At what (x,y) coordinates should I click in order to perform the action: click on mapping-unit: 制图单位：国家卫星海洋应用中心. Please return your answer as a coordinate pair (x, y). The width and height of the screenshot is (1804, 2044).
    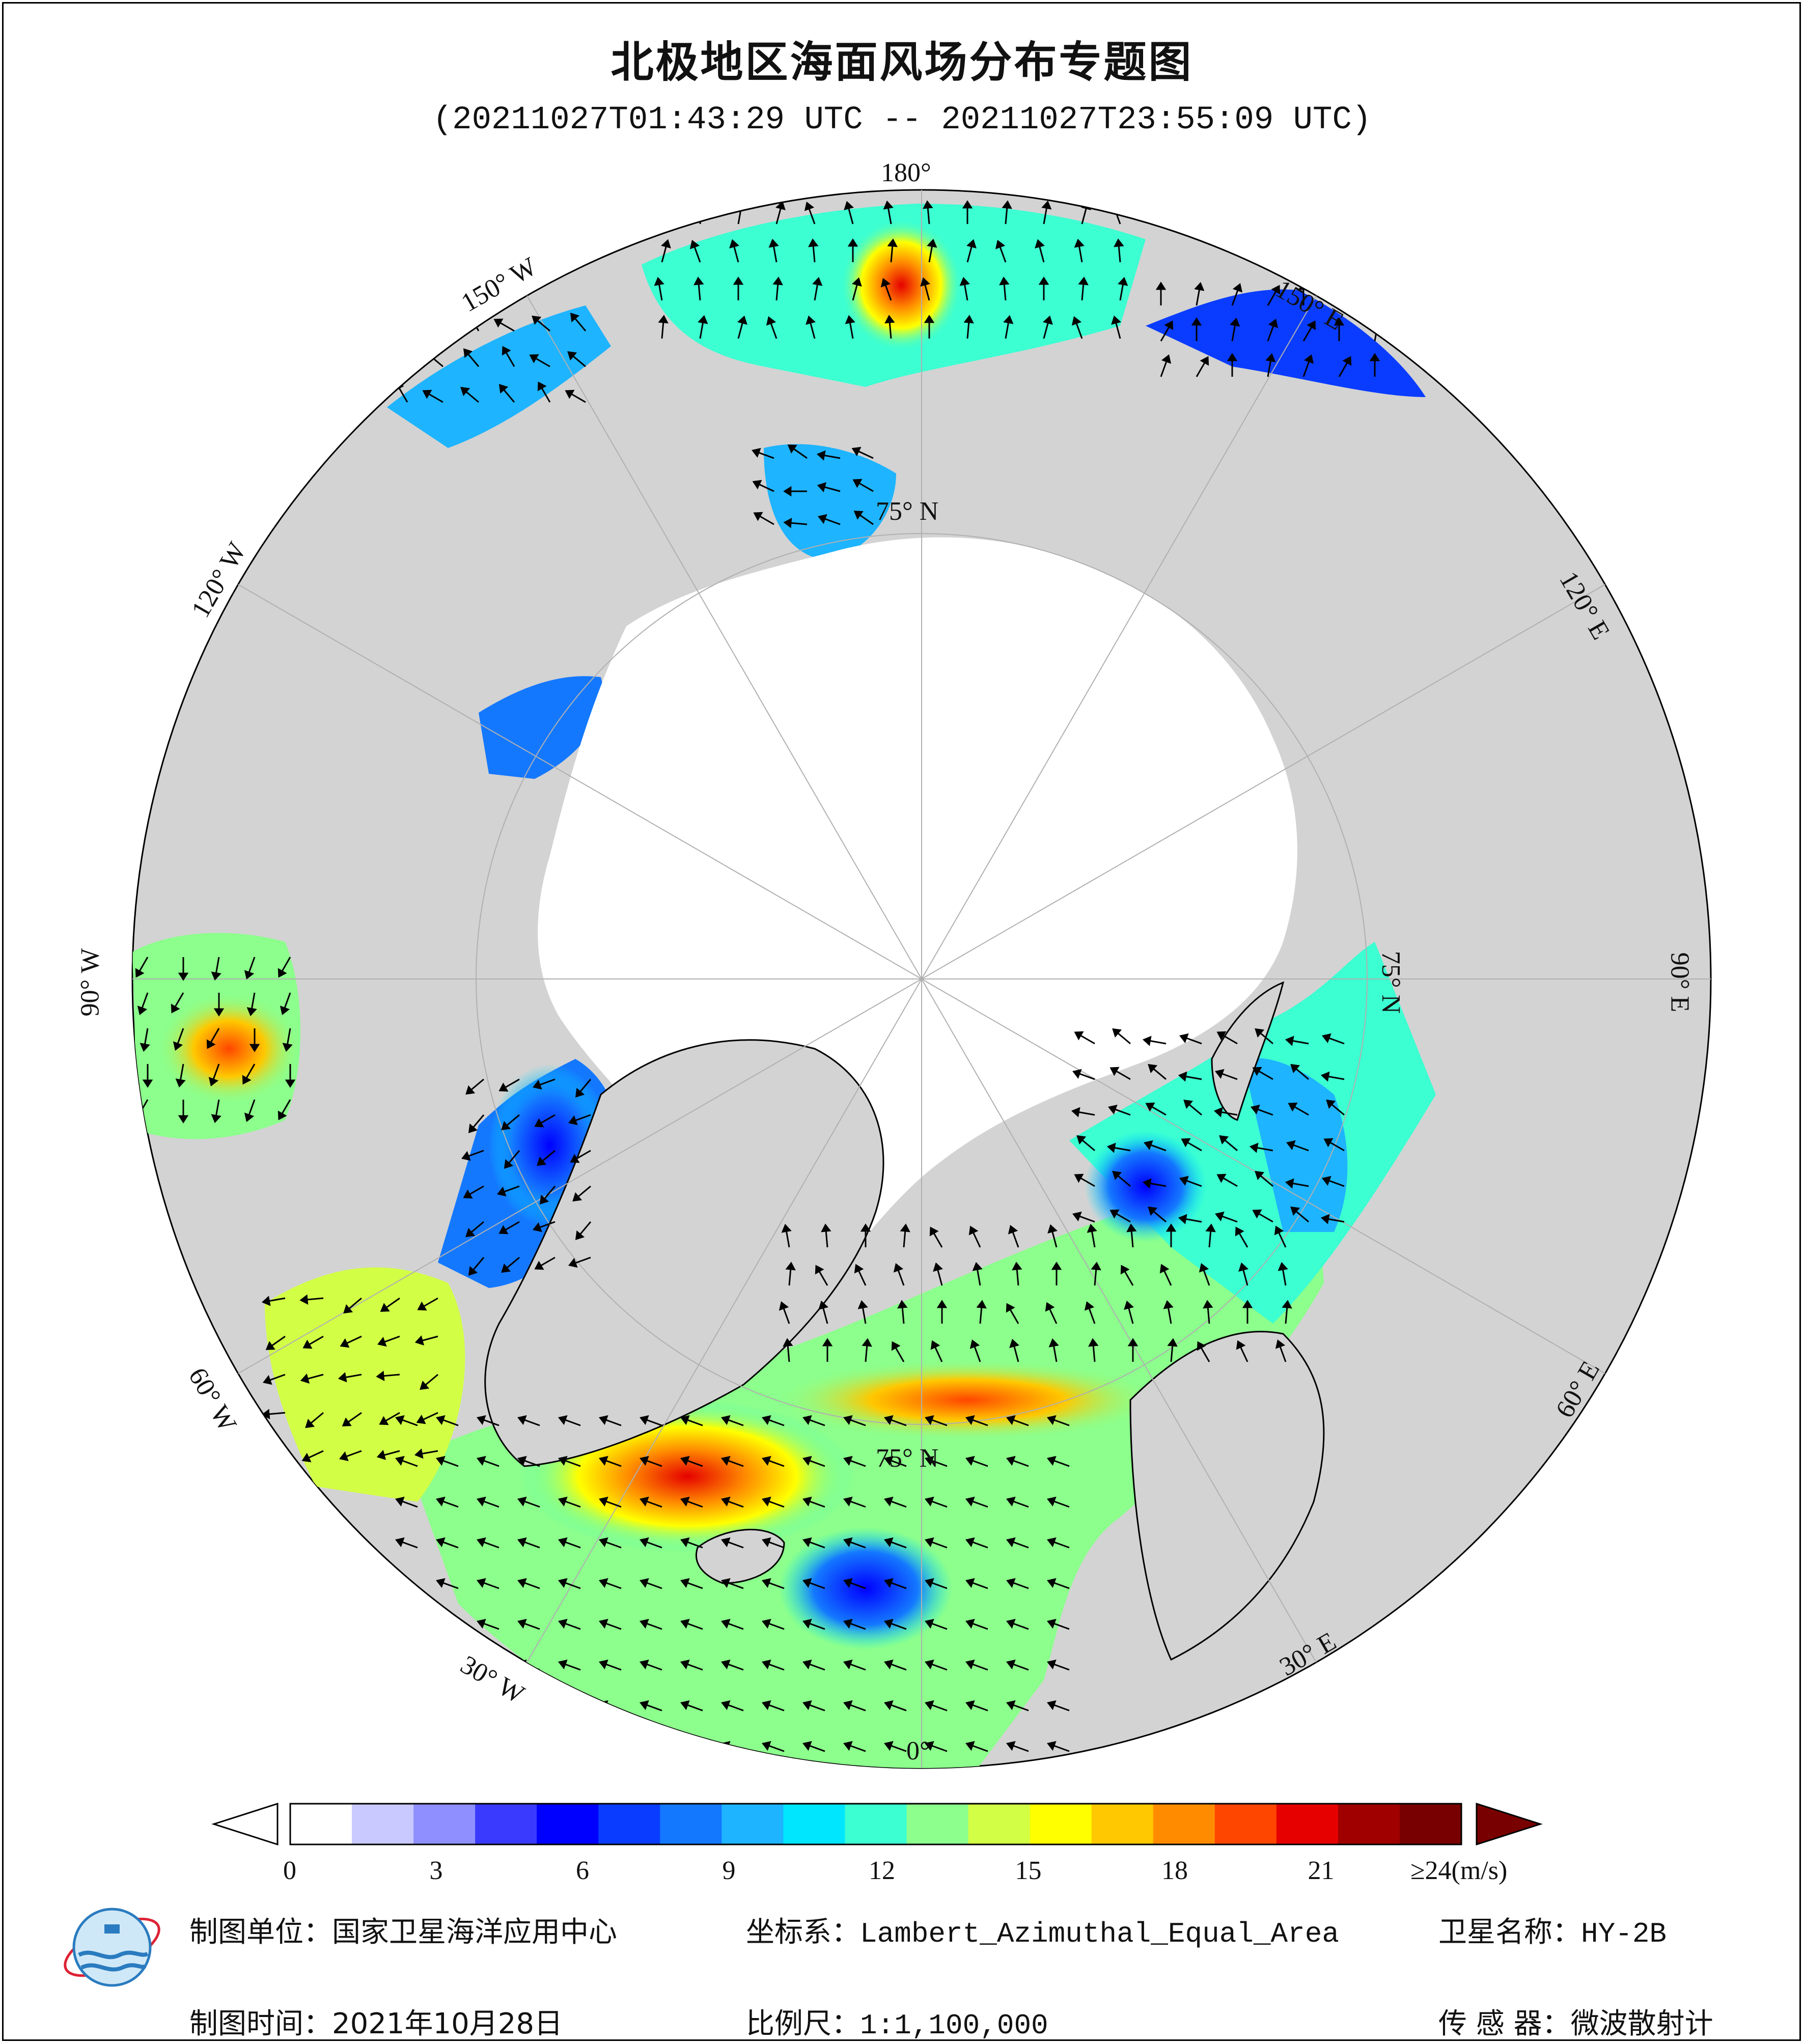
    Looking at the image, I should click on (403, 1929).